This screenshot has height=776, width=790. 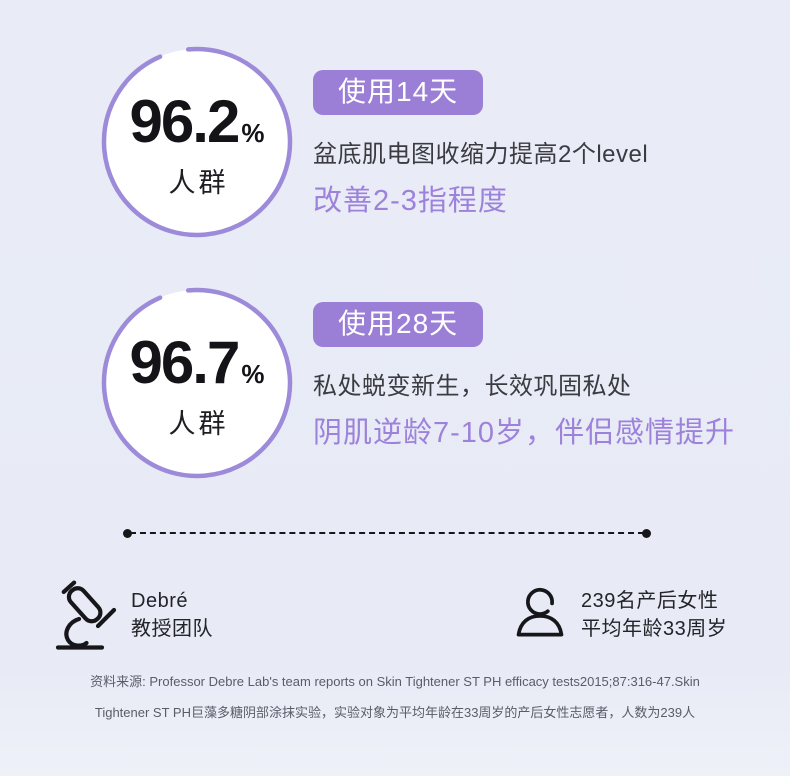 What do you see at coordinates (654, 615) in the screenshot?
I see `credential-text: 239名产后女性 平均年龄33周岁` at bounding box center [654, 615].